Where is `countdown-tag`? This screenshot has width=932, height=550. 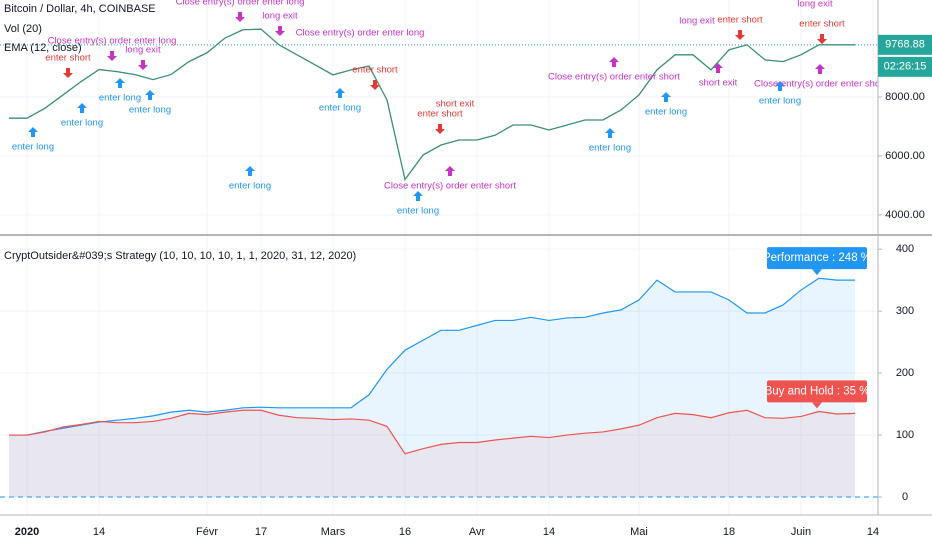 countdown-tag is located at coordinates (905, 66).